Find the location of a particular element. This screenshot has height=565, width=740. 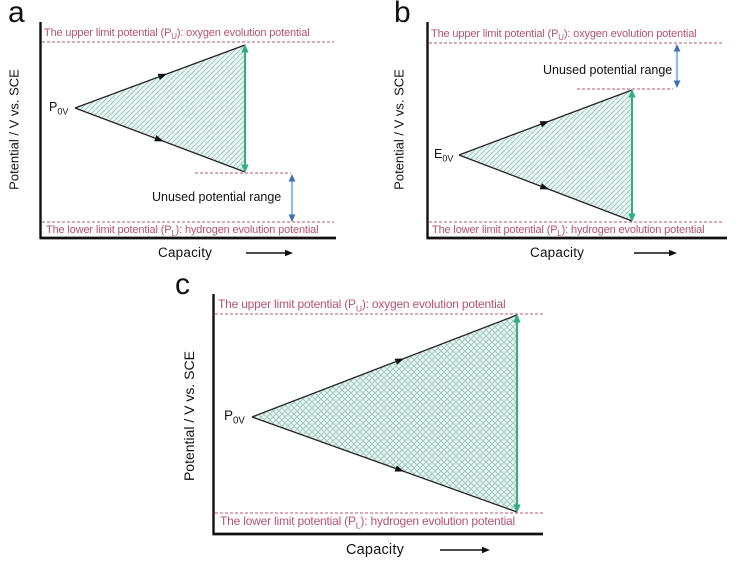

panel-b-y-axis-label: Potential / V vs. SCE is located at coordinates (399, 129).